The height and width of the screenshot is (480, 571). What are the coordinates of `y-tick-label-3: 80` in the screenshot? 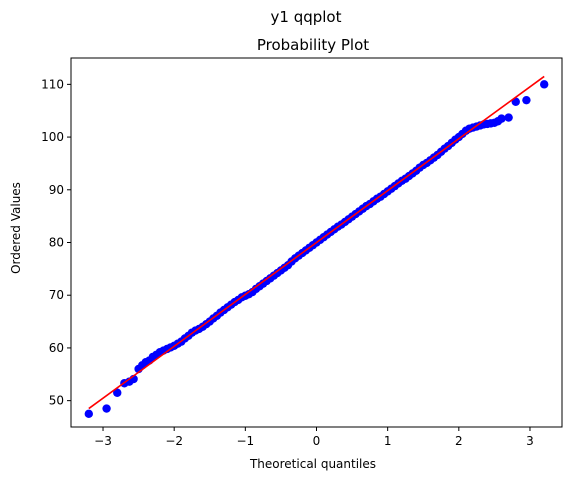 It's located at (56, 243).